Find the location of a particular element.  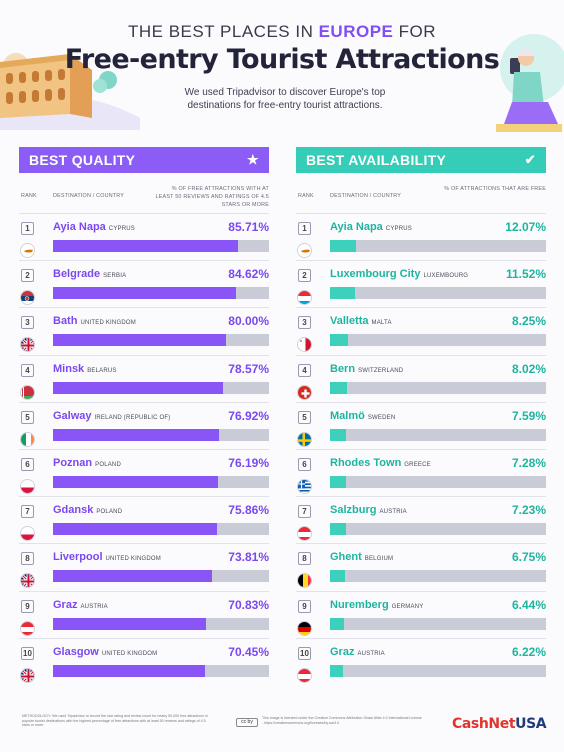

brand-logo: CashNetUSA is located at coordinates (499, 724).